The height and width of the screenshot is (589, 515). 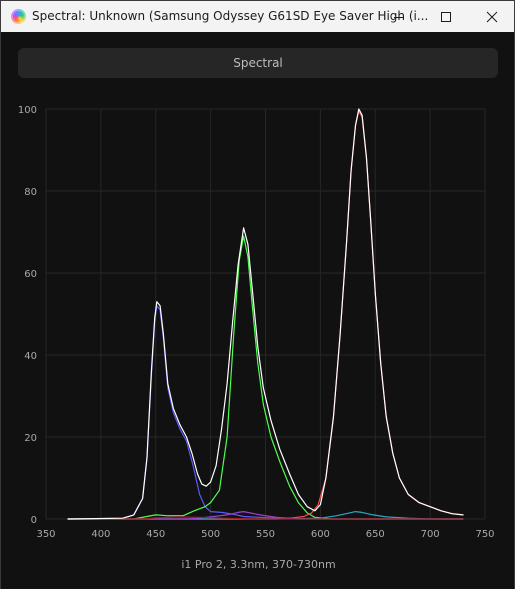 I want to click on tab-spectral: Spectral, so click(x=258, y=63).